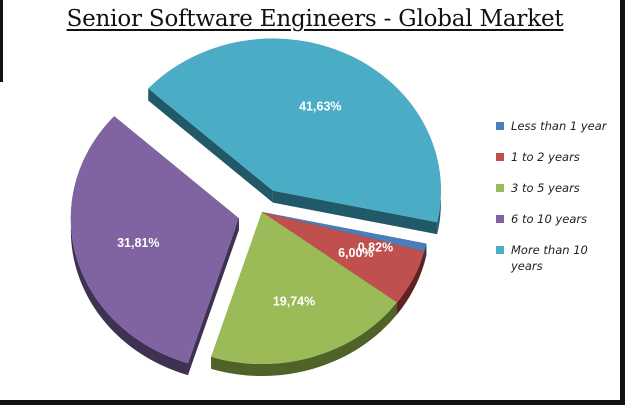 The width and height of the screenshot is (625, 405). I want to click on slice-label-more-than-10-years: 41,63%, so click(320, 107).